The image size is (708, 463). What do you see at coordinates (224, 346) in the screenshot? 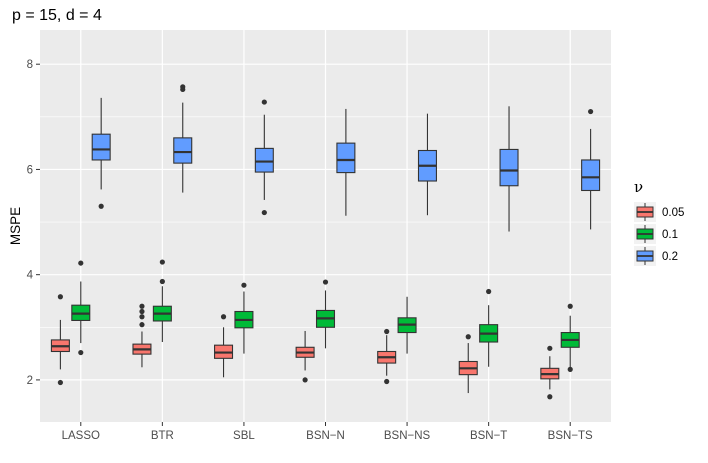
I see `box-SBL-0.05` at bounding box center [224, 346].